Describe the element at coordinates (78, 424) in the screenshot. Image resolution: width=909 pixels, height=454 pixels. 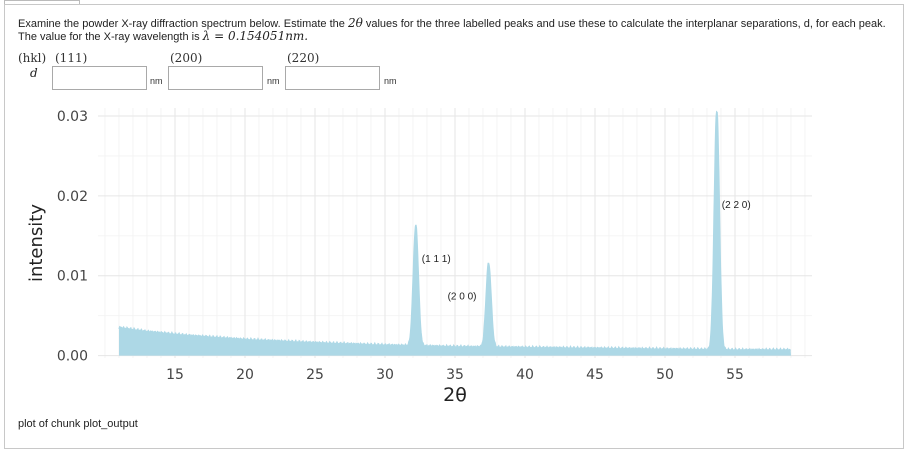
I see `plot-caption: plot of chunk plot_output` at that location.